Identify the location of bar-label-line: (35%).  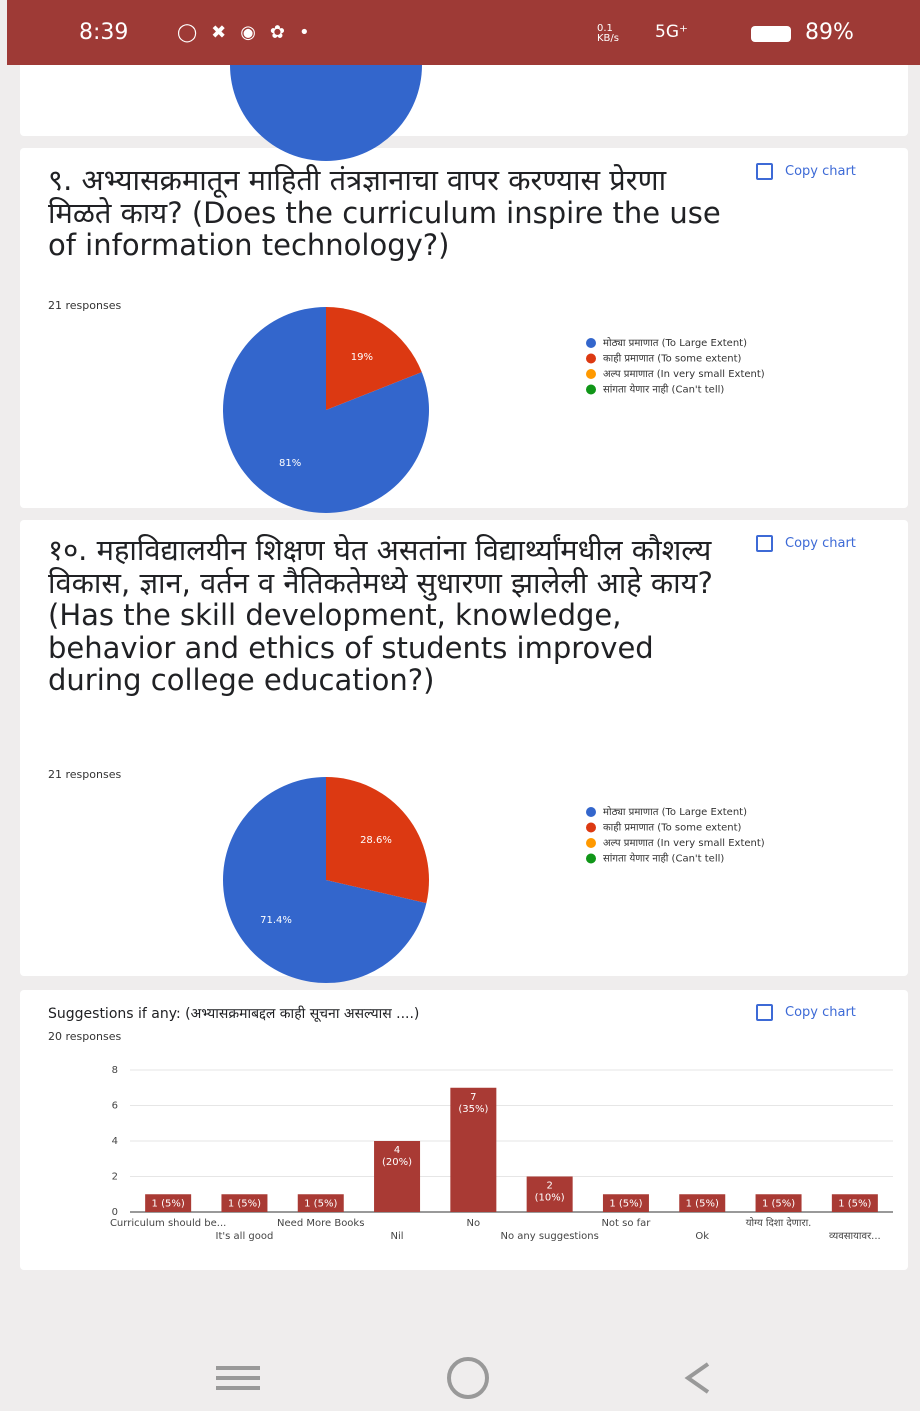
(473, 1109).